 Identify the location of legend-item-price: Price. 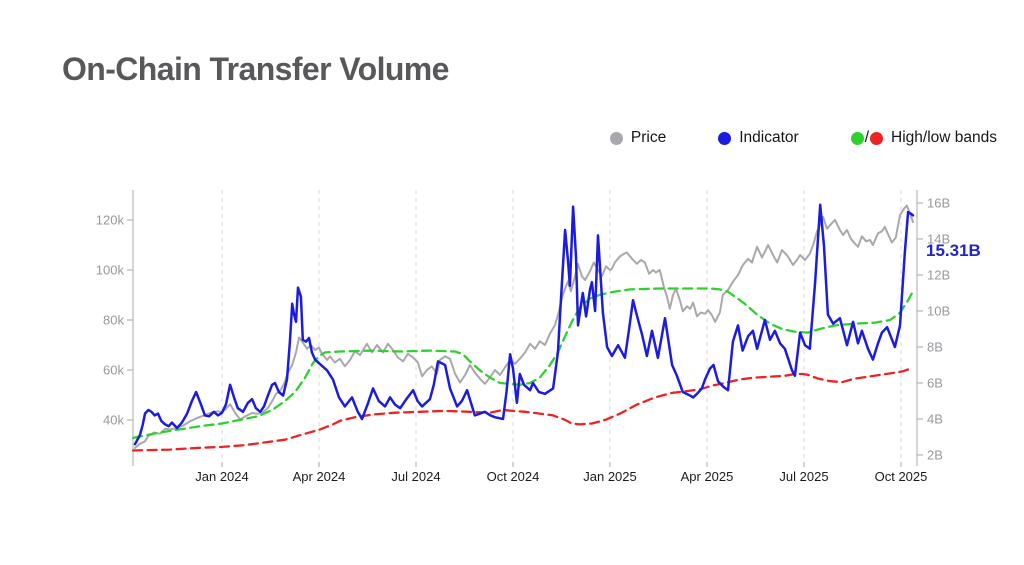
(638, 138).